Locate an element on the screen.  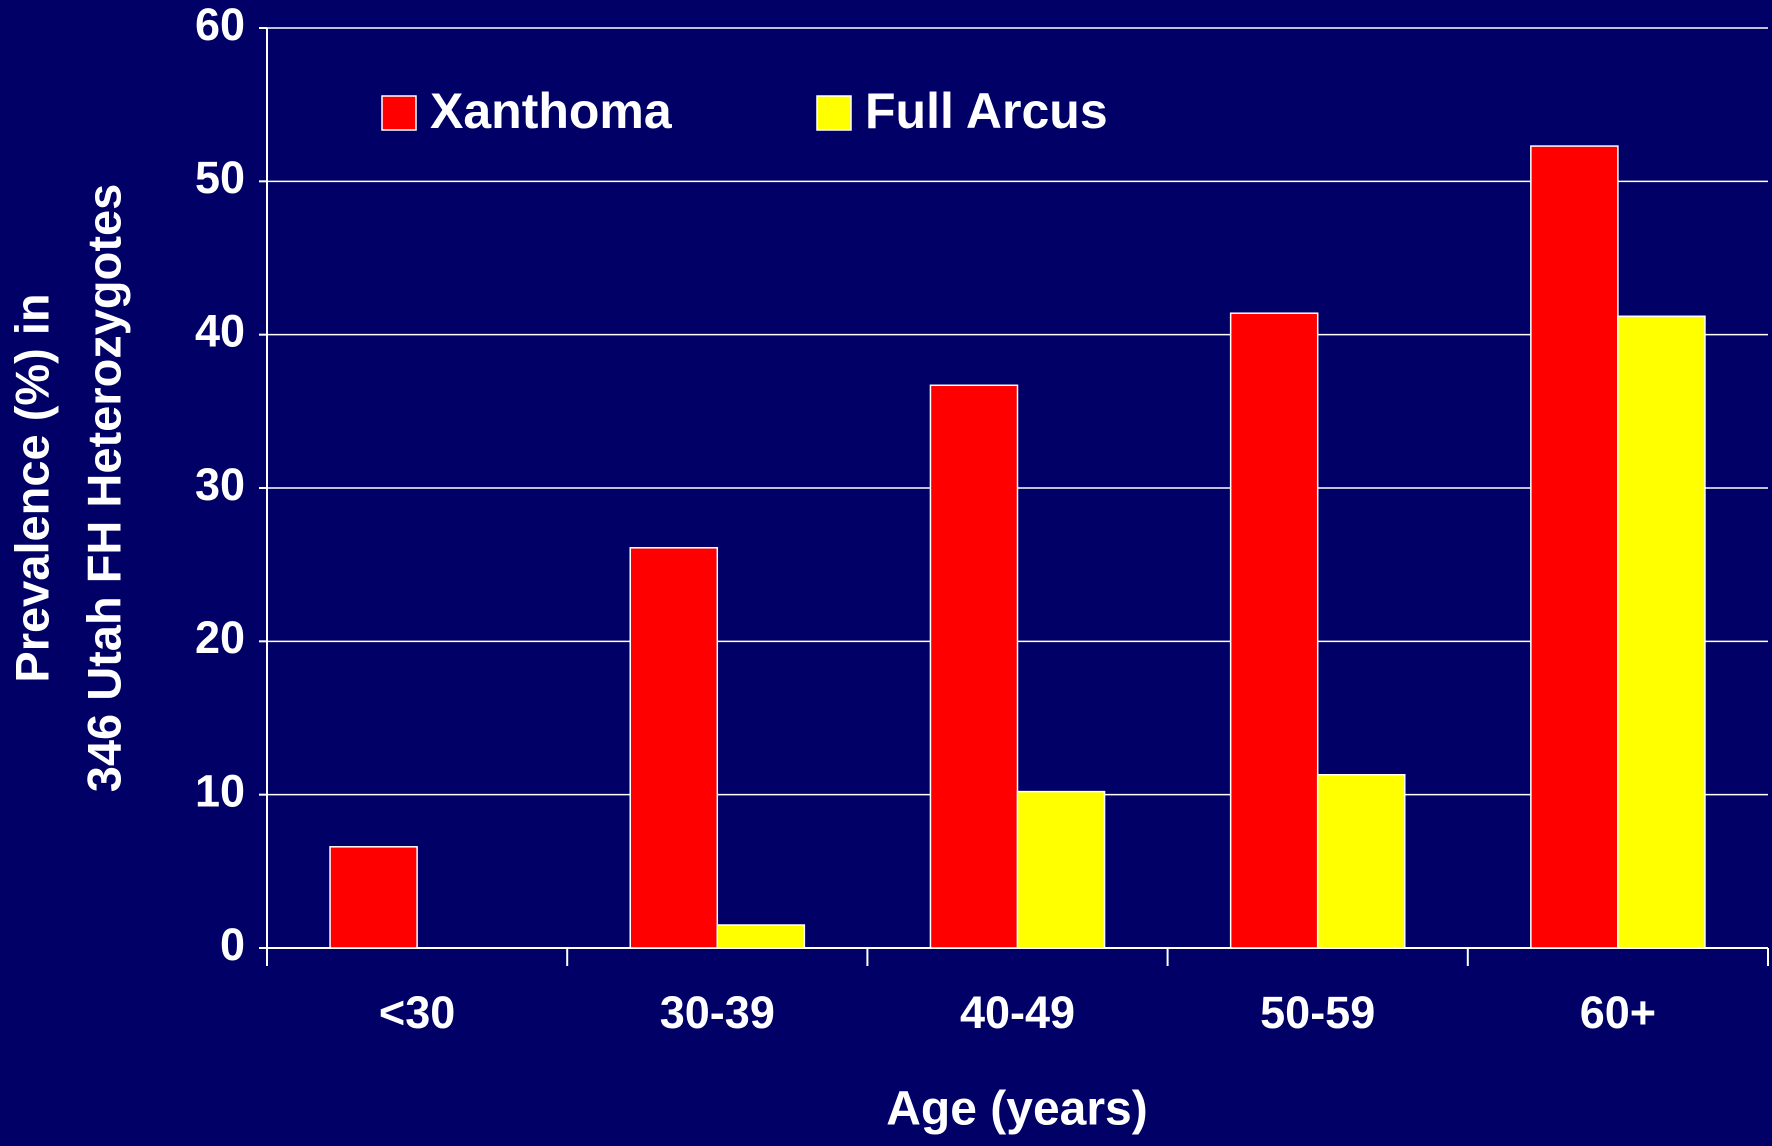
x-tick-label: 60+ is located at coordinates (1618, 1012).